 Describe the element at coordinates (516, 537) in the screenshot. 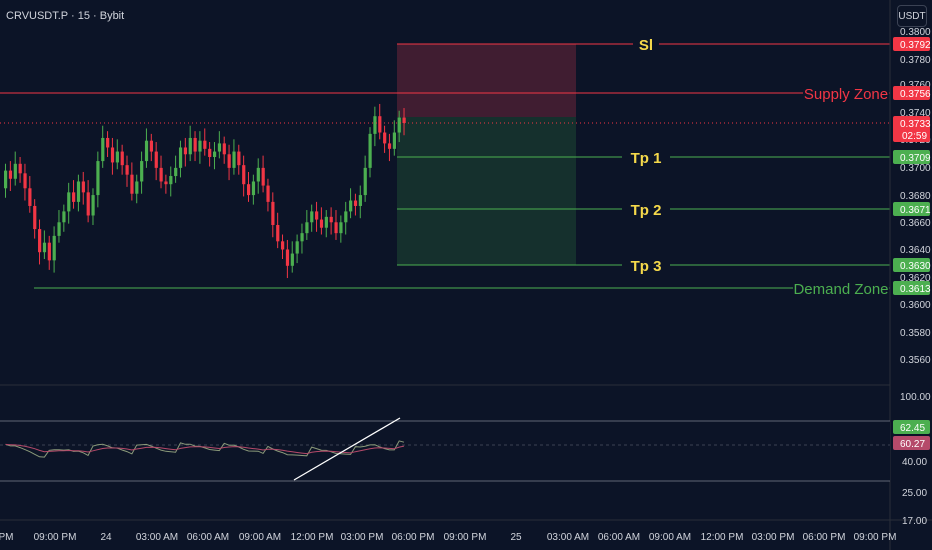

I see `time-tick: 25` at that location.